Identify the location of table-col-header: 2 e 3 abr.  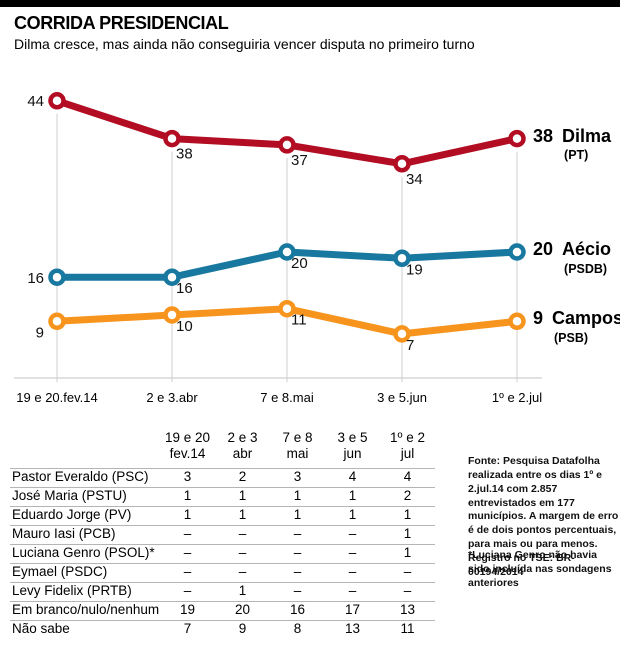
(242, 446).